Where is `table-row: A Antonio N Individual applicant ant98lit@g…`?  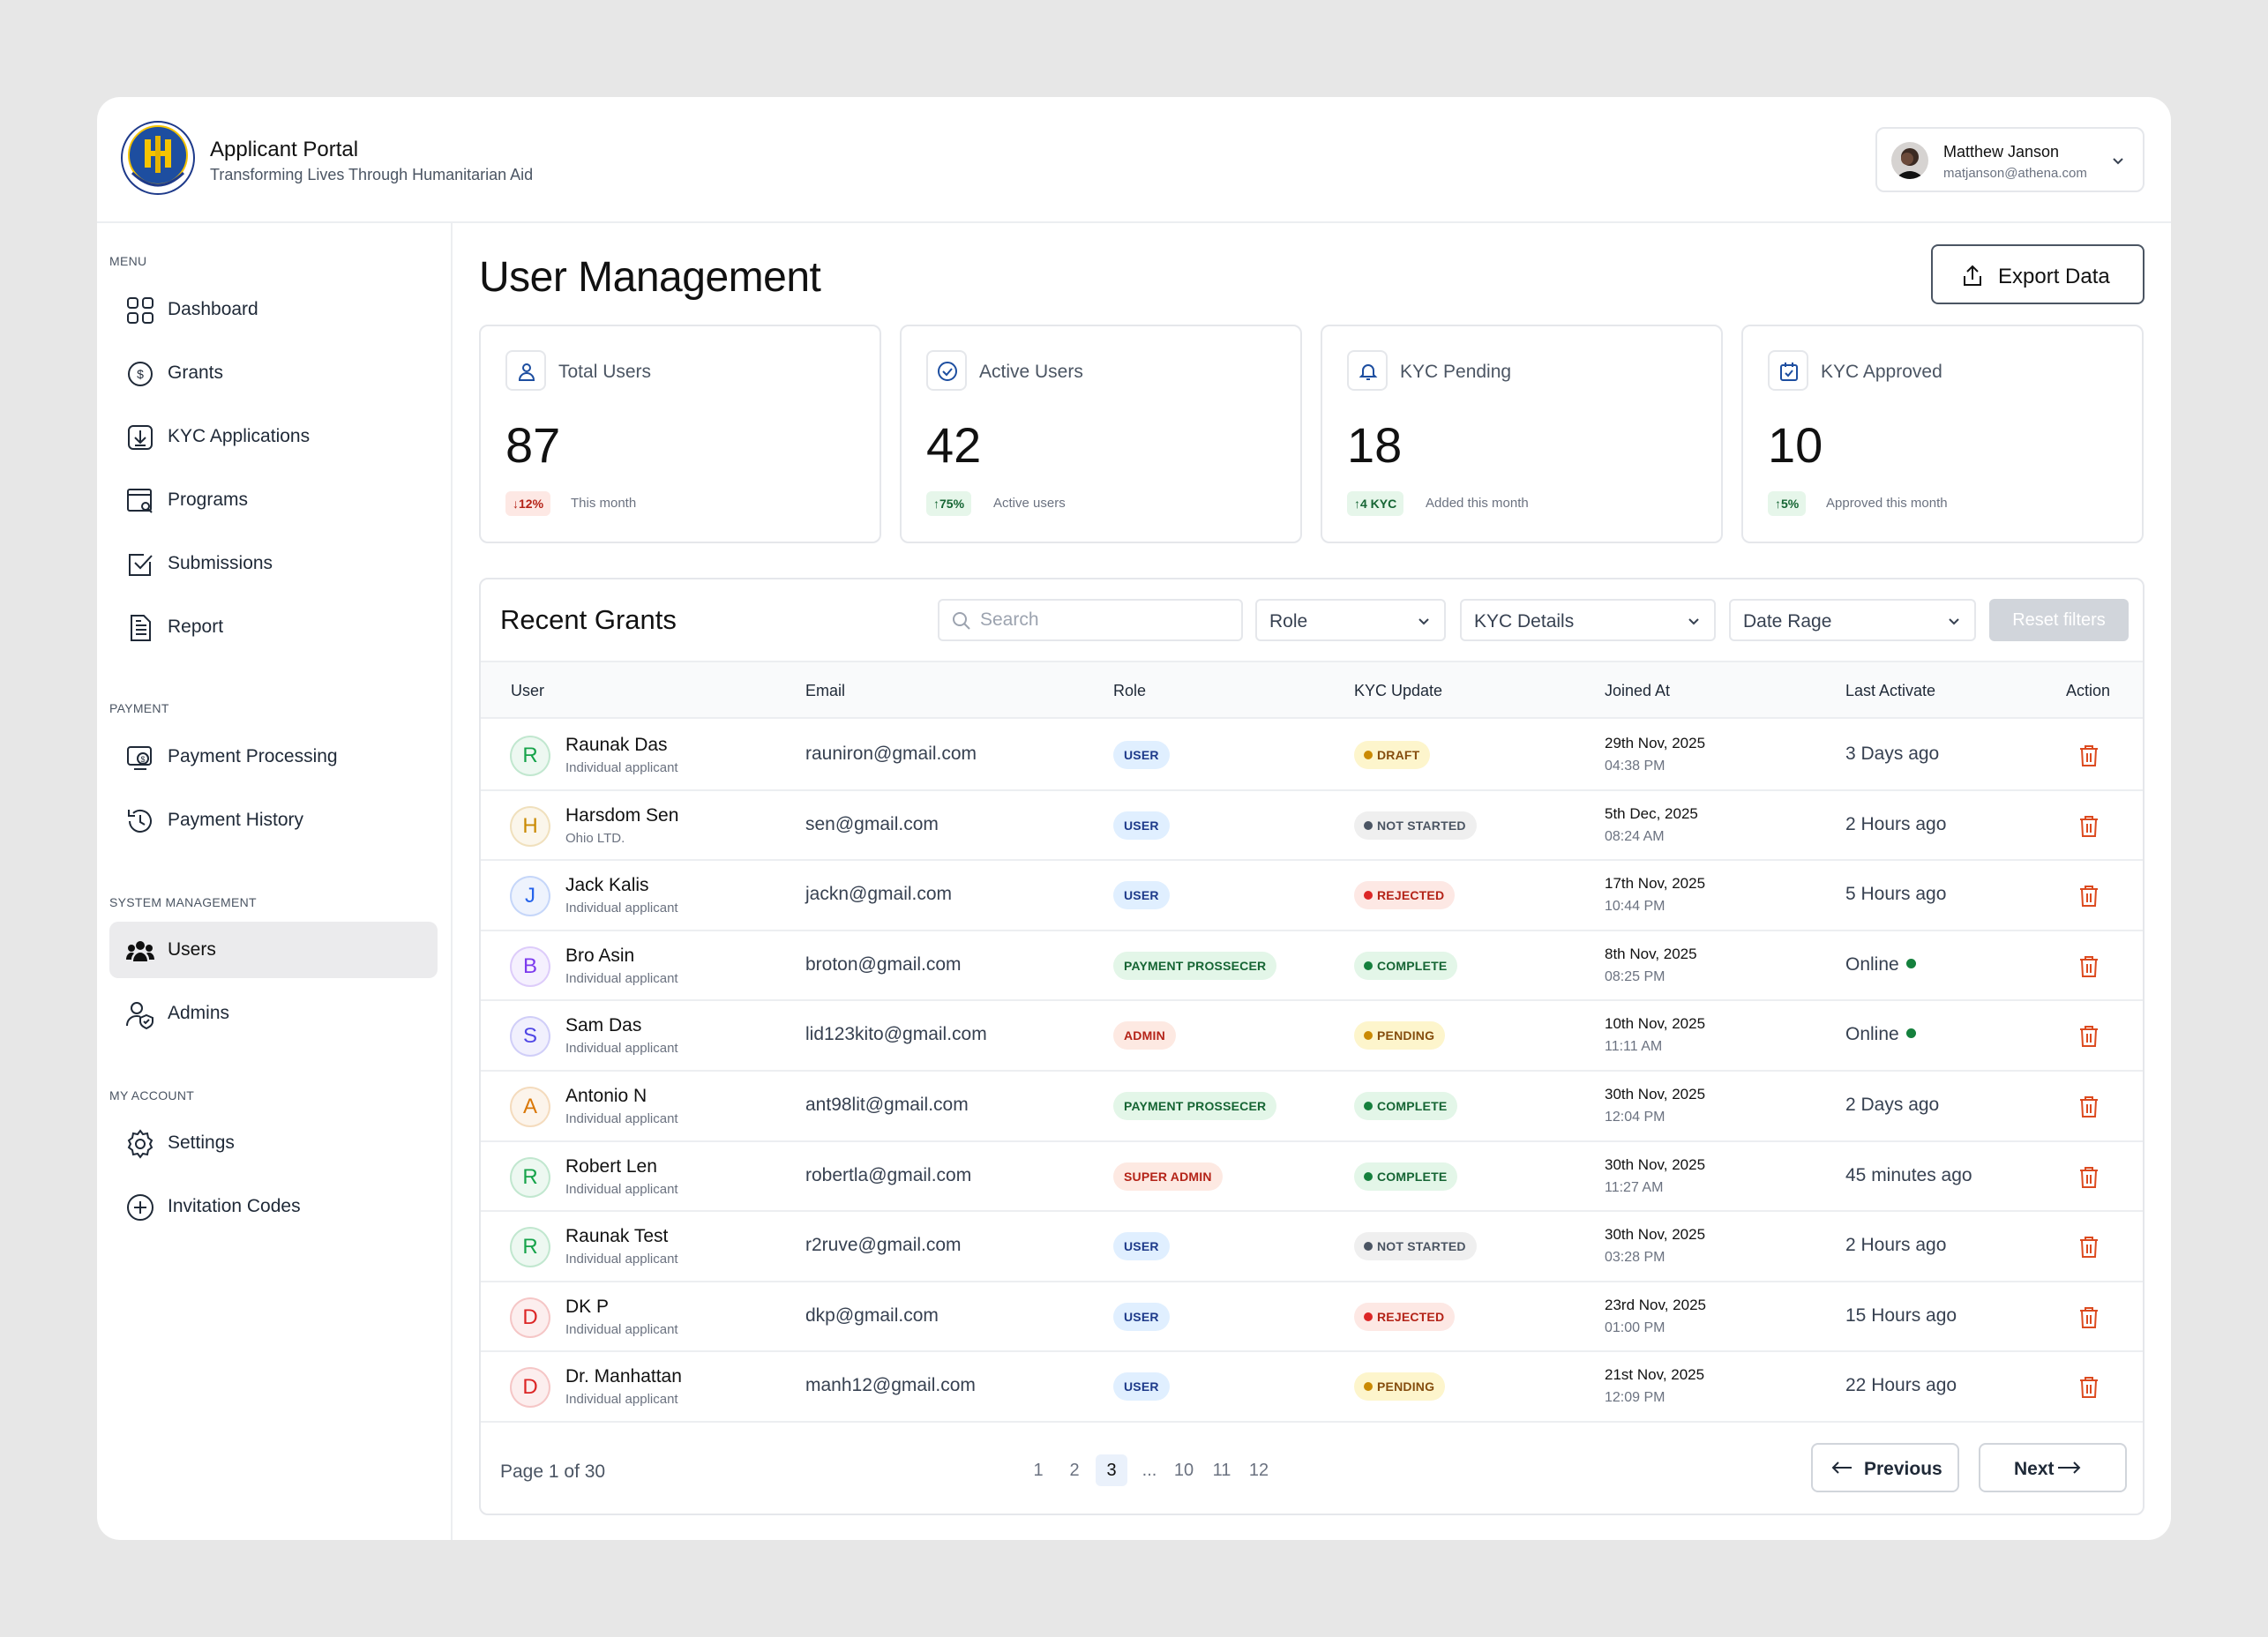 table-row: A Antonio N Individual applicant ant98lit@g… is located at coordinates (1312, 1107).